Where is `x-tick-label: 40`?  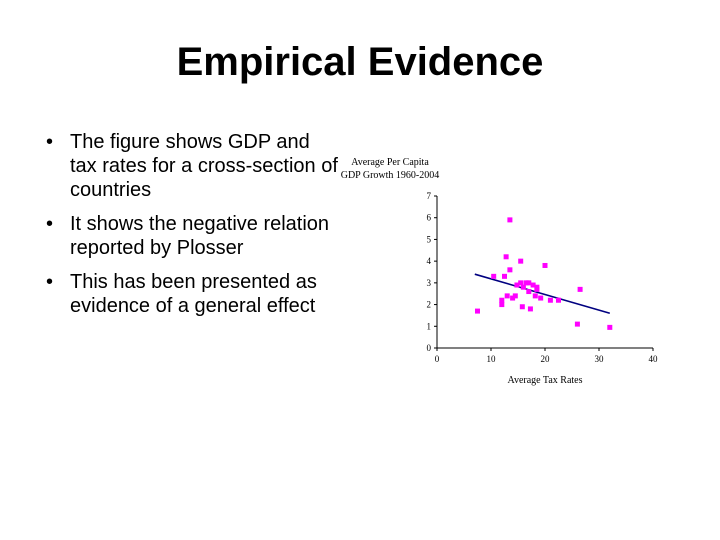
x-tick-label: 40 is located at coordinates (654, 359).